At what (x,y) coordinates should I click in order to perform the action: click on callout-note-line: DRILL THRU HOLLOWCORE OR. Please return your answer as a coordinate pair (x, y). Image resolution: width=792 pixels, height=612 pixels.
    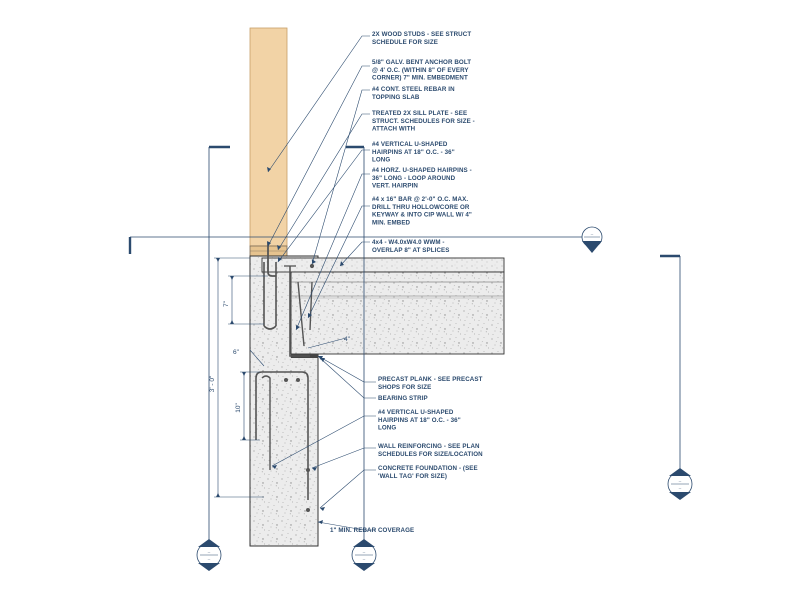
    Looking at the image, I should click on (421, 207).